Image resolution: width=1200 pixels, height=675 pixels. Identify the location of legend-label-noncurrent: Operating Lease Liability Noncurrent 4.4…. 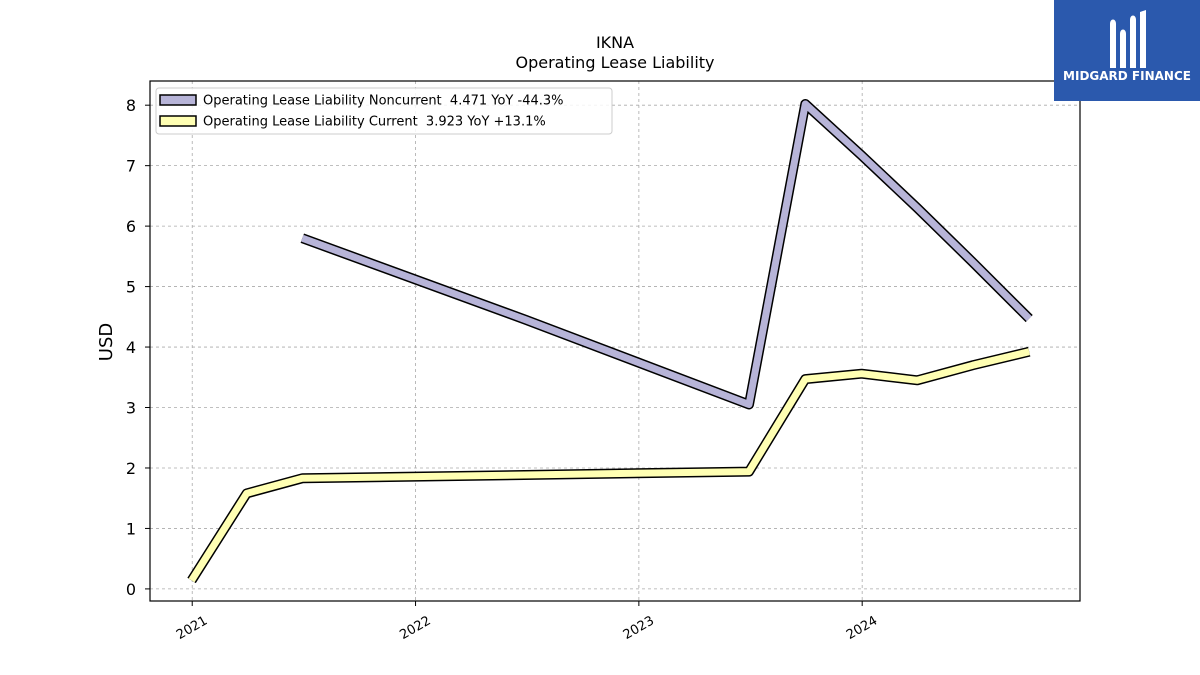
(383, 101).